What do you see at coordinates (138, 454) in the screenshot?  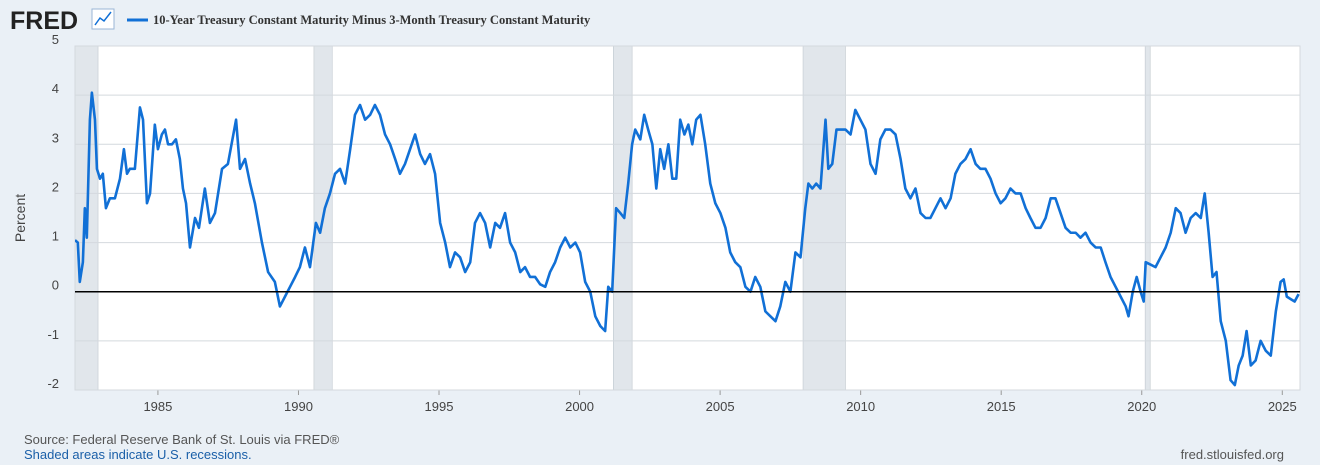 I see `recession-note: Shaded areas indicate U.S. recessions.` at bounding box center [138, 454].